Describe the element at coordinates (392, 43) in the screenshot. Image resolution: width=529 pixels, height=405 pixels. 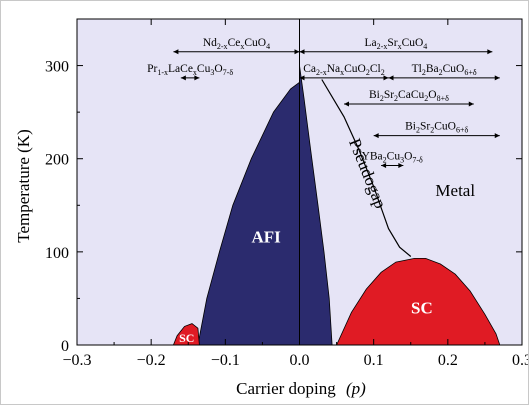
I see `compound-part-2-2: Sr` at that location.